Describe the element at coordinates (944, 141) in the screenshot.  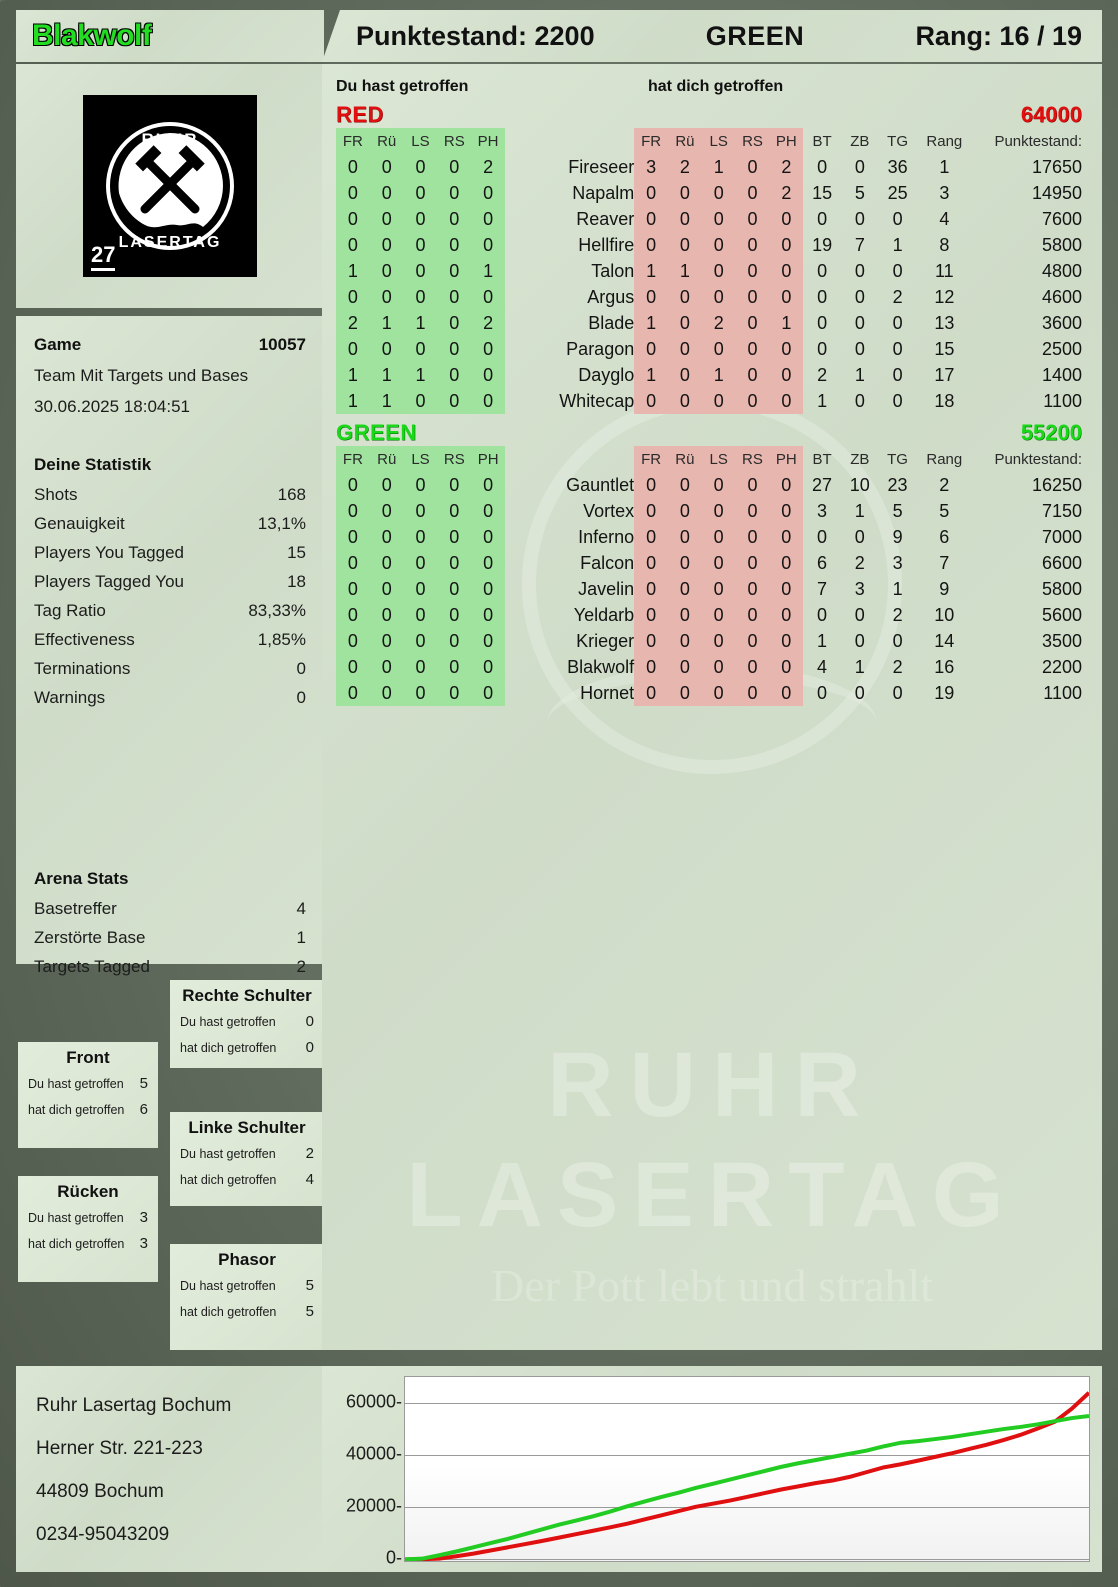
I see `col-head-rank: Rang` at that location.